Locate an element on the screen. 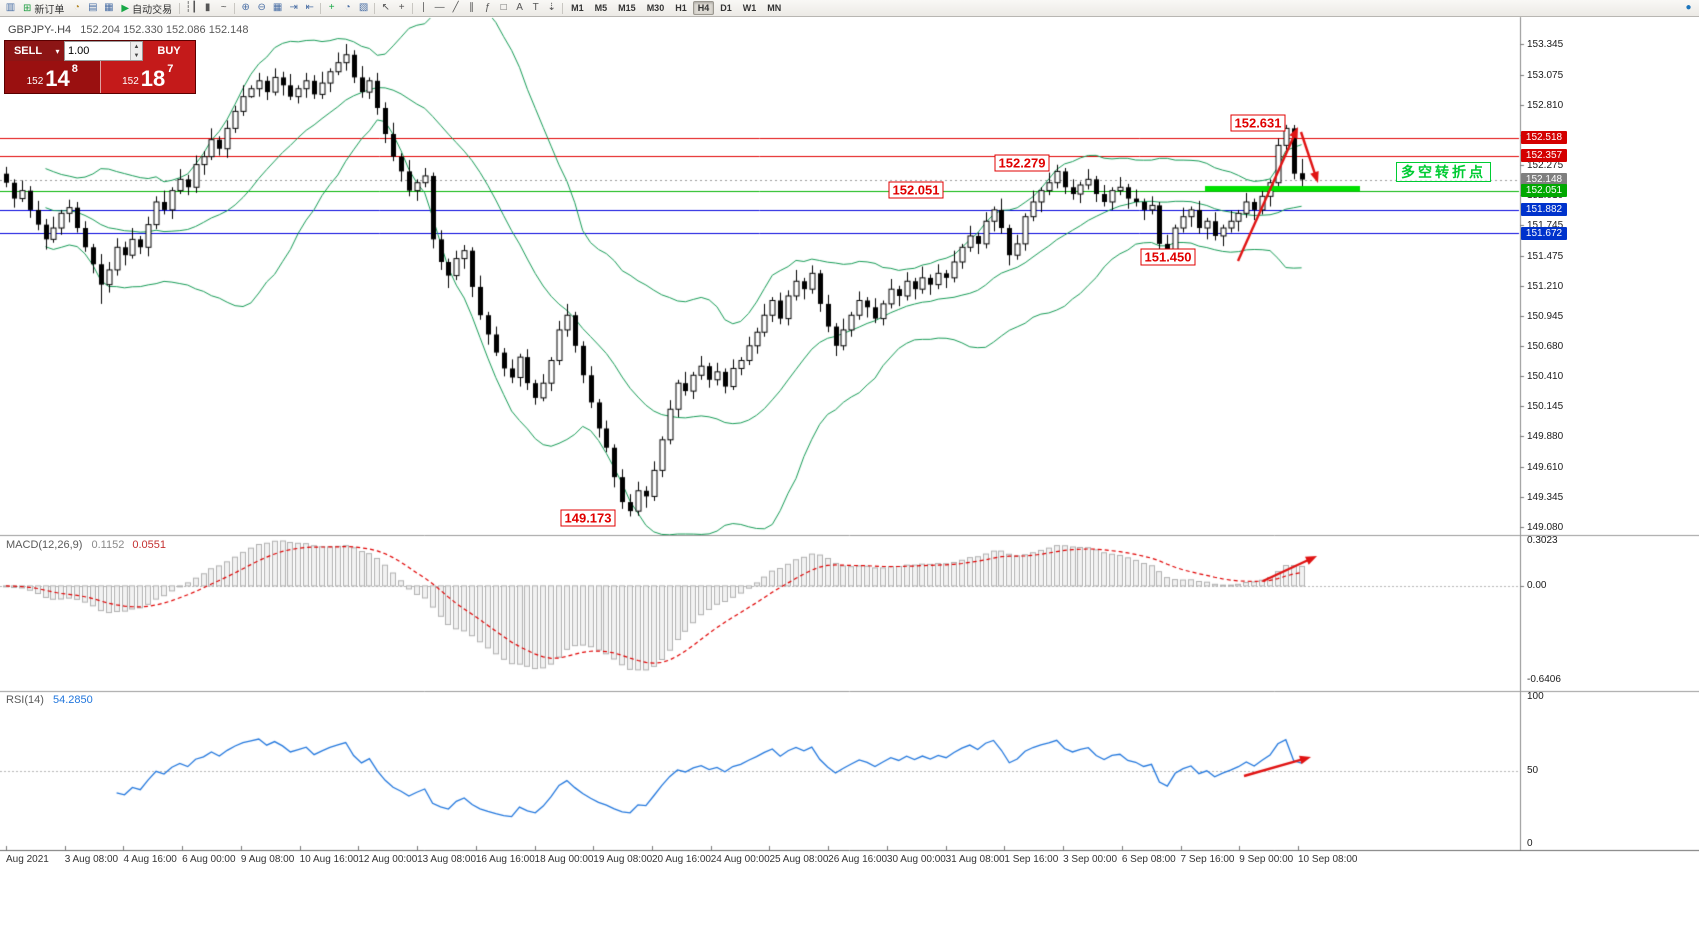 Image resolution: width=1699 pixels, height=939 pixels. price-callout-152.279: 152.279 is located at coordinates (1022, 163).